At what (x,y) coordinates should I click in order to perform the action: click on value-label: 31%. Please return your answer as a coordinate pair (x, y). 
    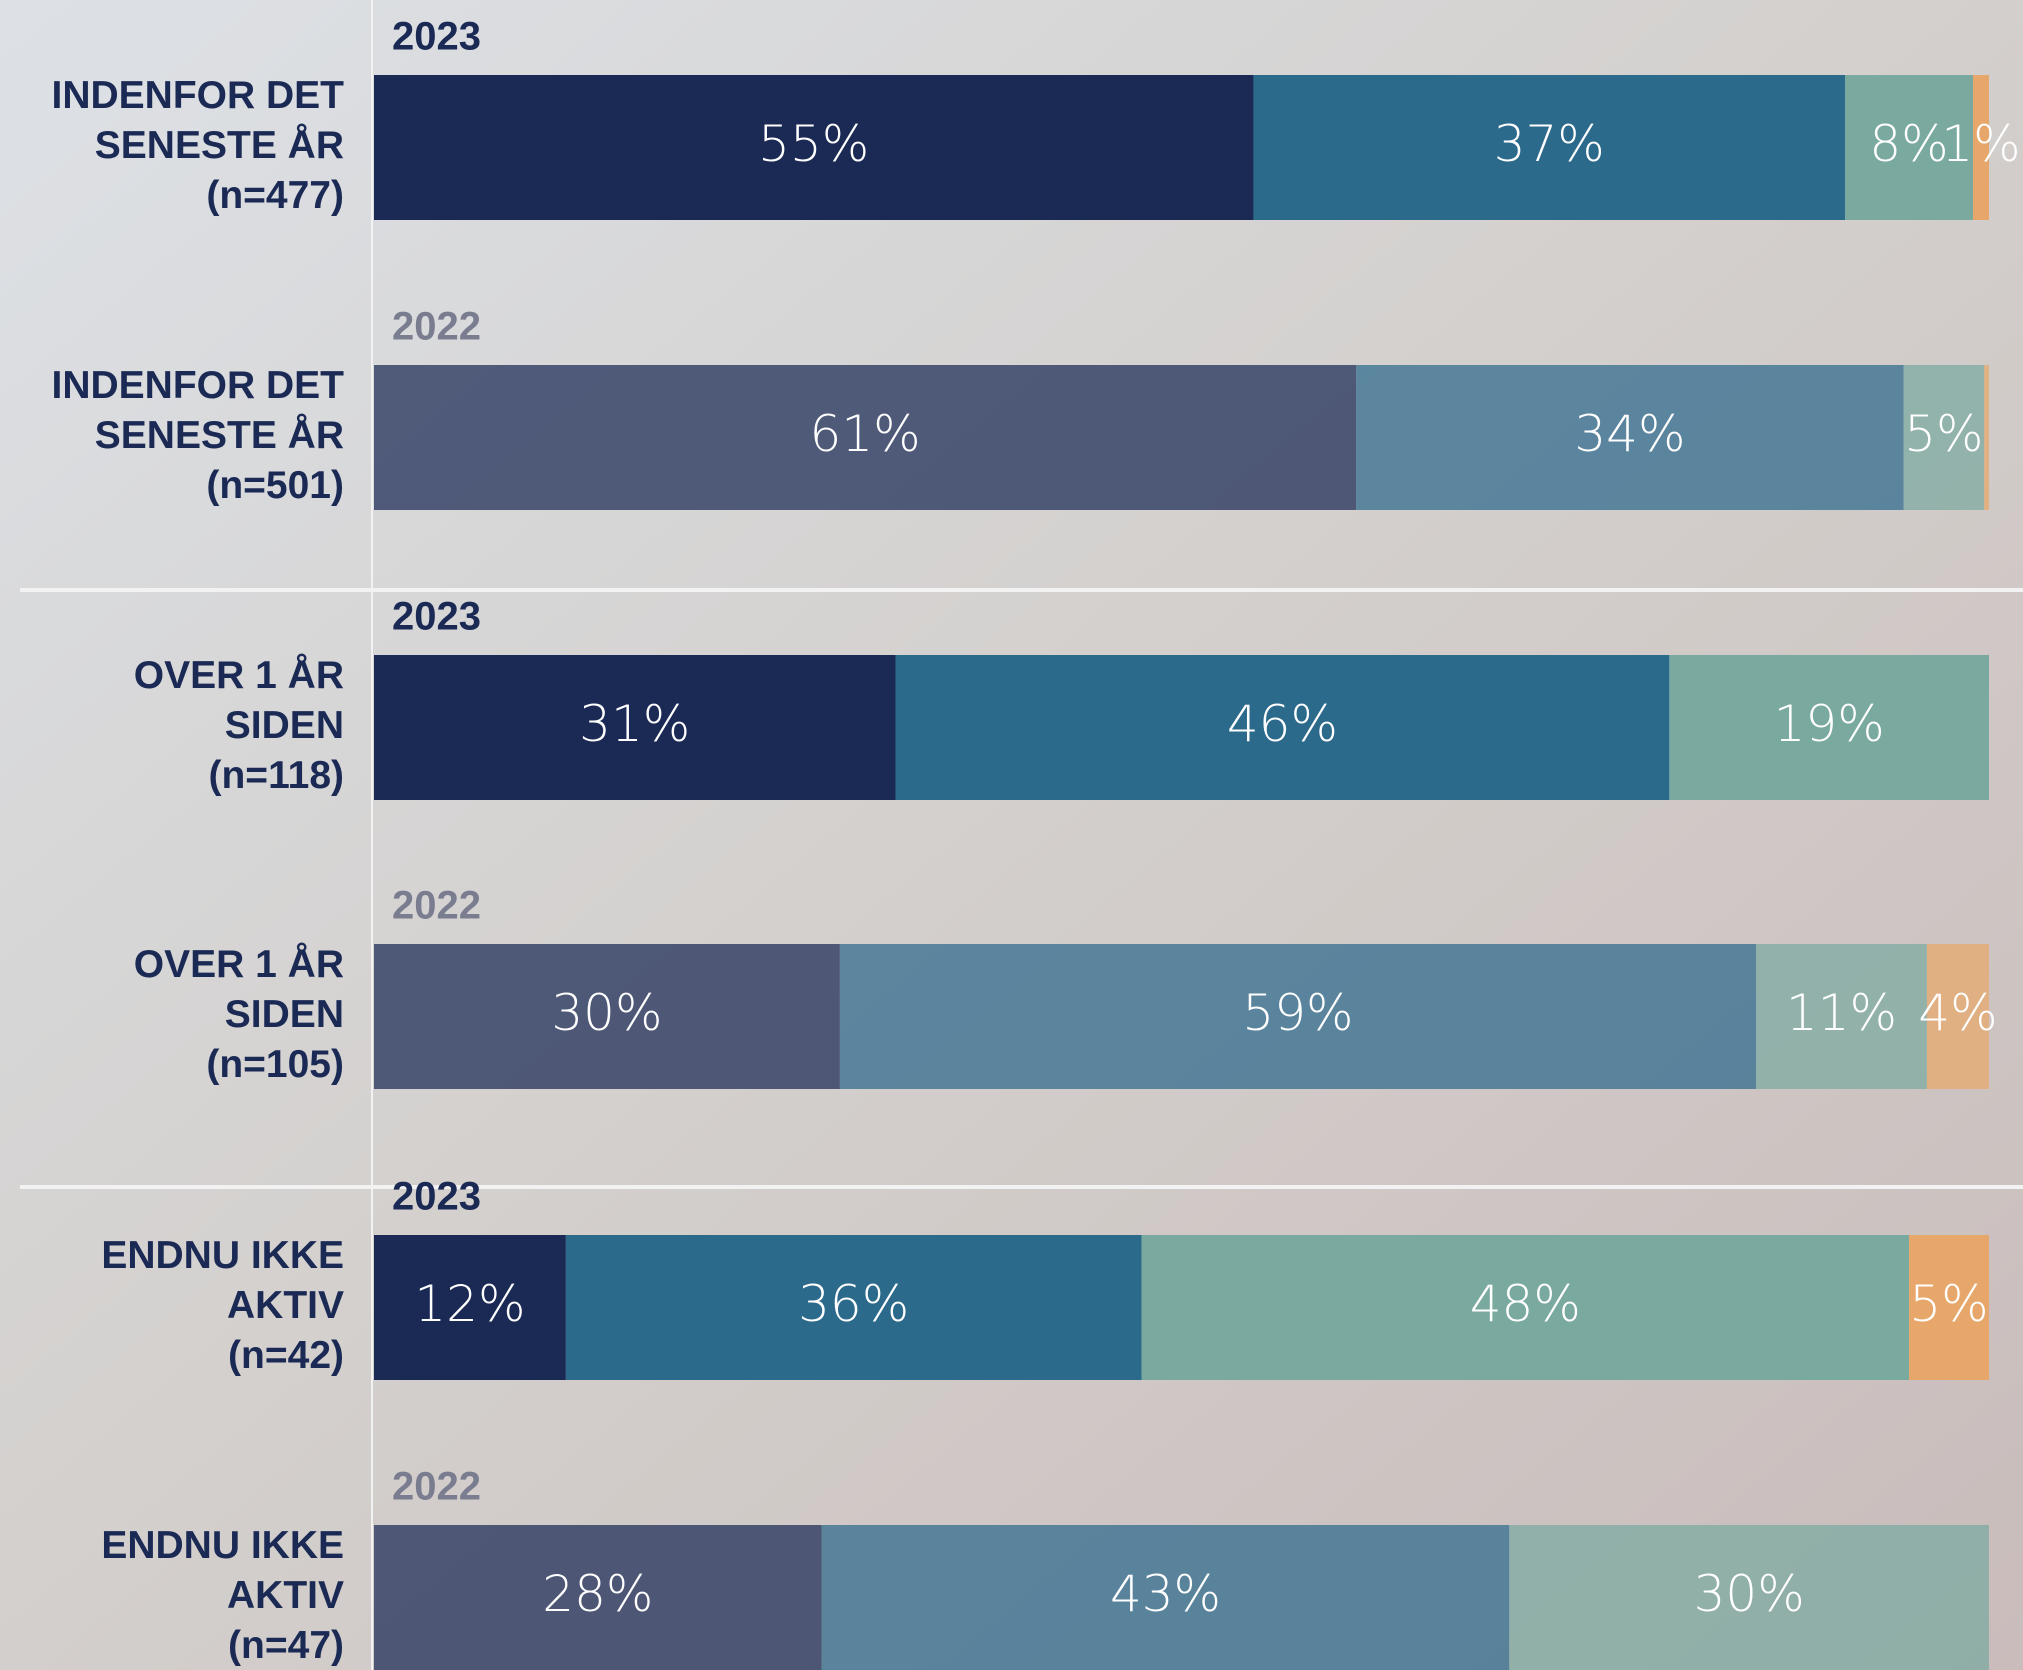
    Looking at the image, I should click on (634, 724).